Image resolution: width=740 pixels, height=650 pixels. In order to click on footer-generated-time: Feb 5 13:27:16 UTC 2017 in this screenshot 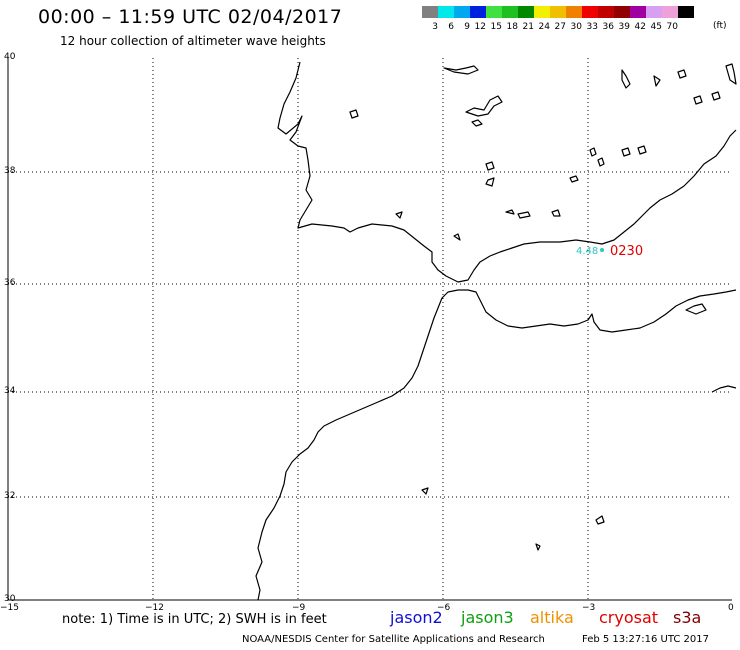, I will do `click(645, 639)`.